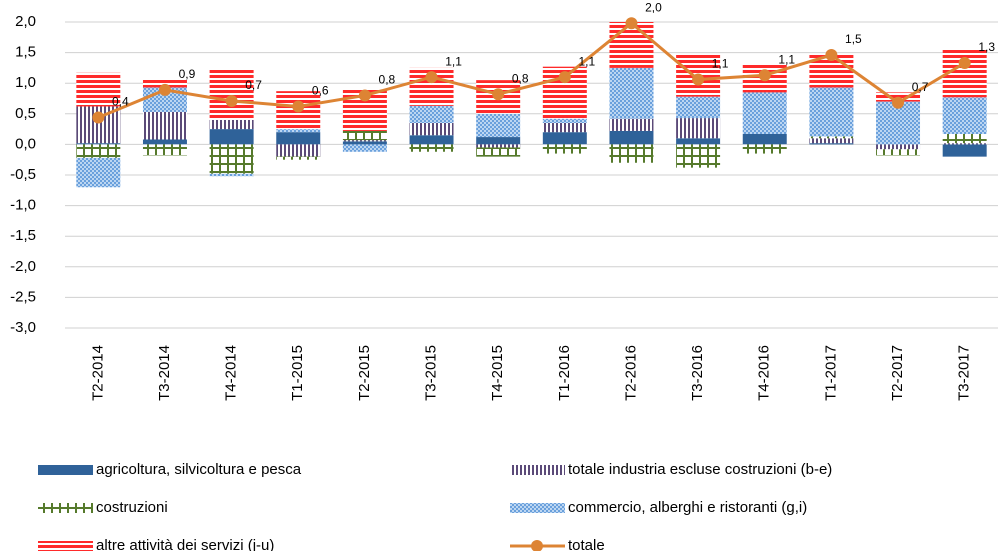 The width and height of the screenshot is (1007, 551). What do you see at coordinates (687, 507) in the screenshot?
I see `legend-label: commercio, alberghi e ristoranti (g,i)` at bounding box center [687, 507].